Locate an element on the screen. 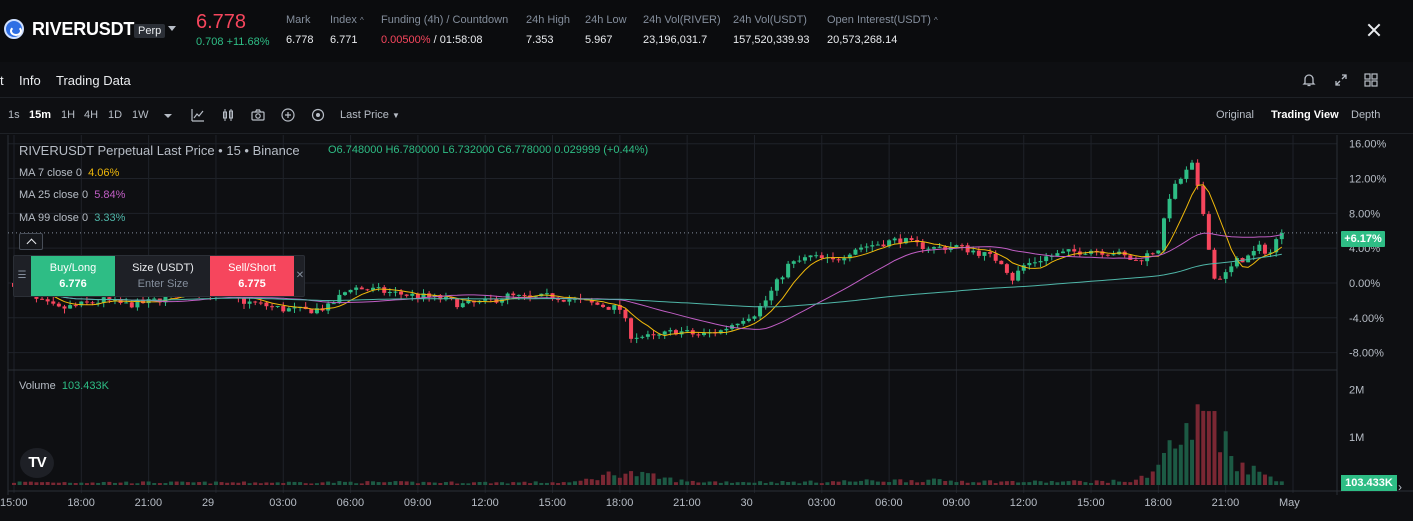 The width and height of the screenshot is (1413, 521). settings-icon is located at coordinates (318, 115).